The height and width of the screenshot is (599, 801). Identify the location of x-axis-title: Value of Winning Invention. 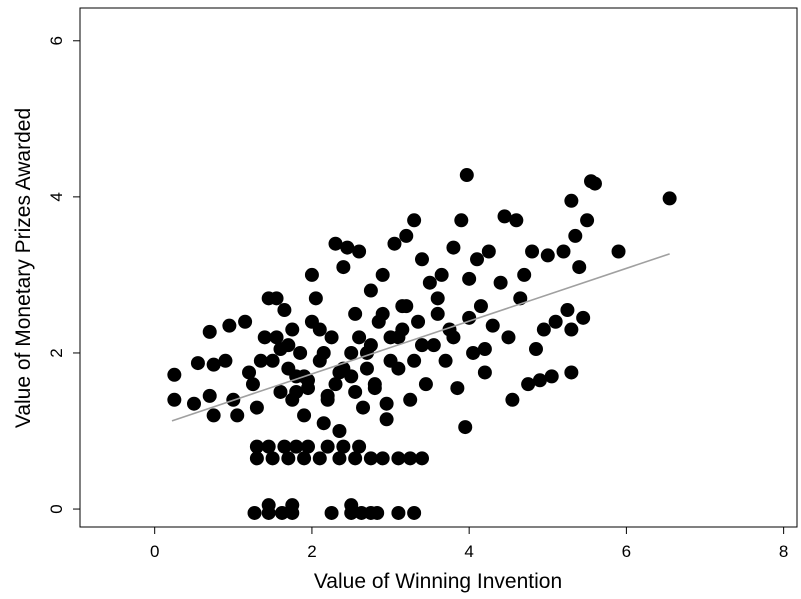
(438, 581).